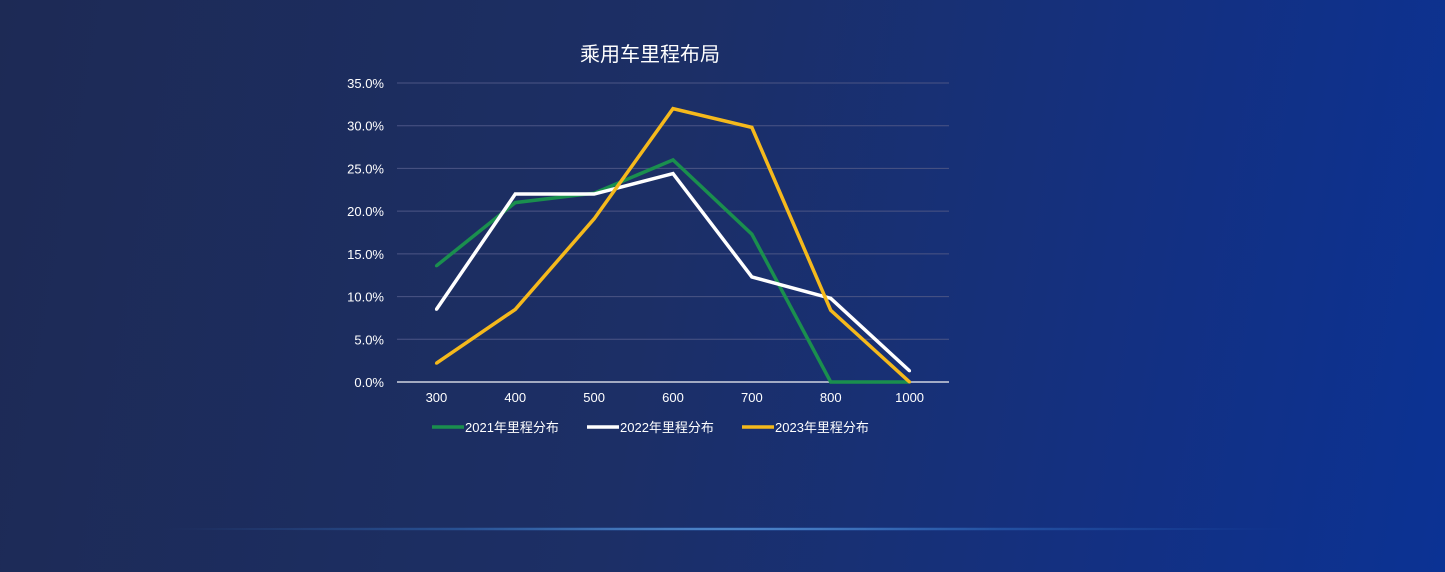  Describe the element at coordinates (437, 397) in the screenshot. I see `x-tick-label: 300` at that location.